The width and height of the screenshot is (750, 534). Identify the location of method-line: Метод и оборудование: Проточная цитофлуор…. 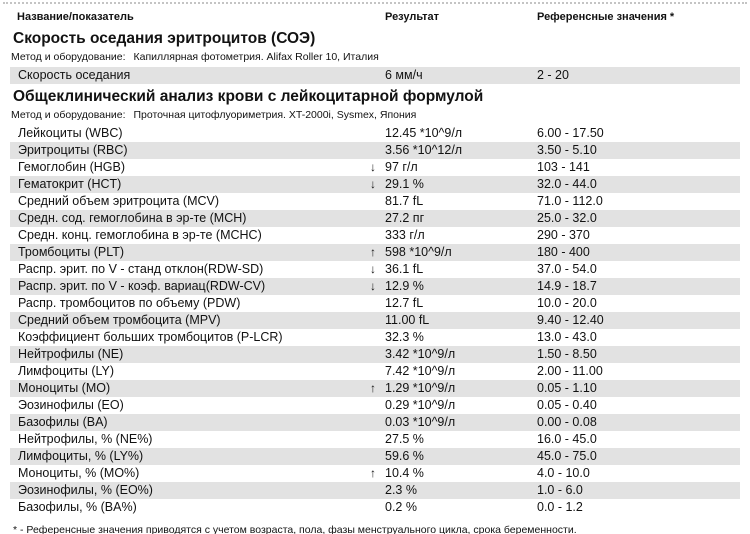
(375, 115).